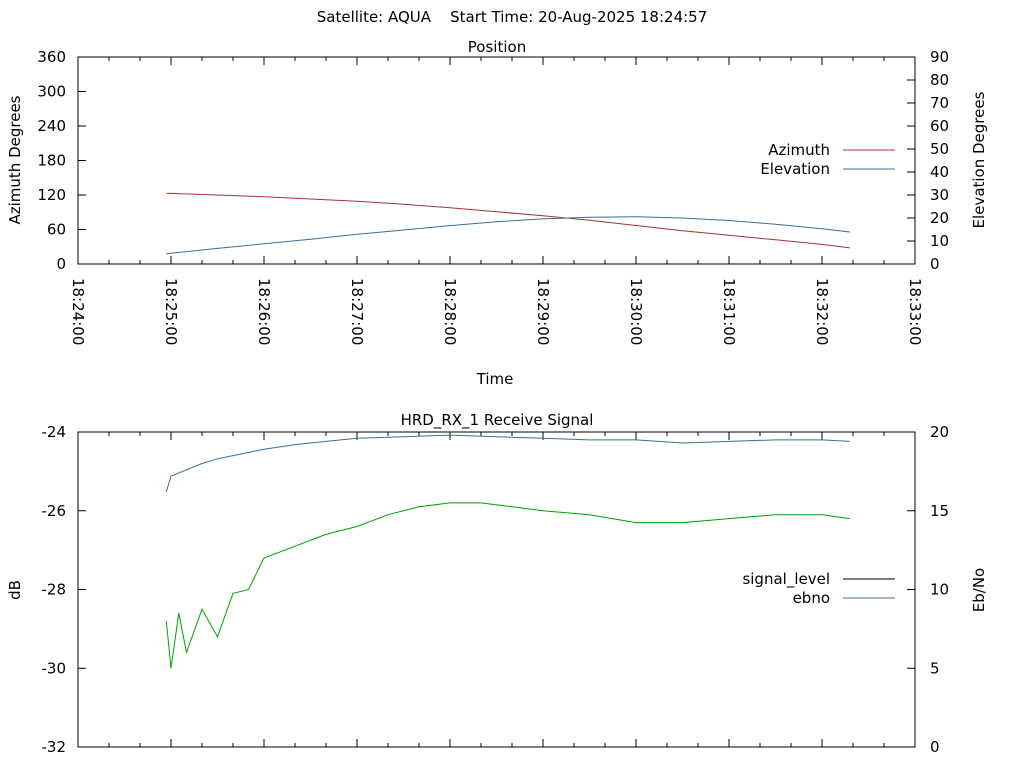 The width and height of the screenshot is (1024, 768). Describe the element at coordinates (51, 195) in the screenshot. I see `left-tick-label: 120` at that location.